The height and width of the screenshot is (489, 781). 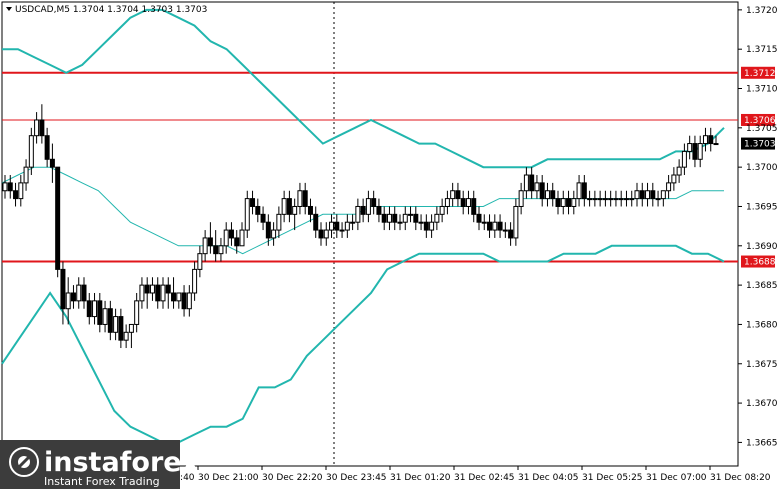 I want to click on symbol-label: USDCAD,M5 1.3704 1.3704 1.3703 1.3703, so click(x=111, y=10).